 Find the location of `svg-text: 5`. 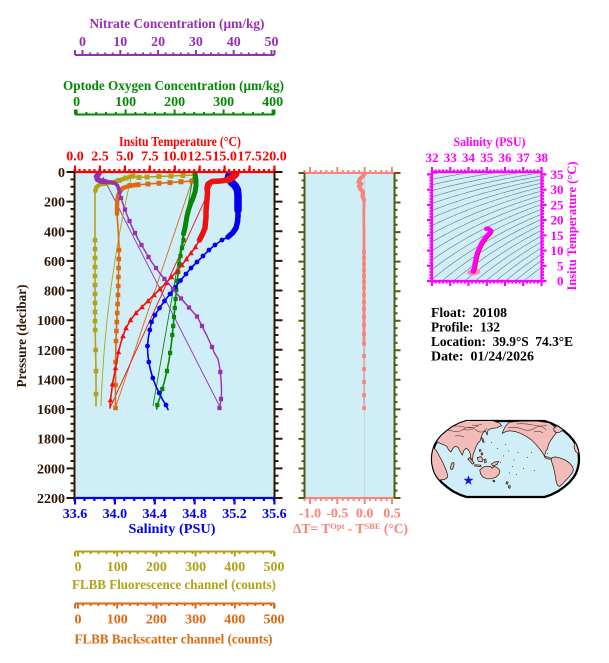

svg-text: 5 is located at coordinates (560, 265).